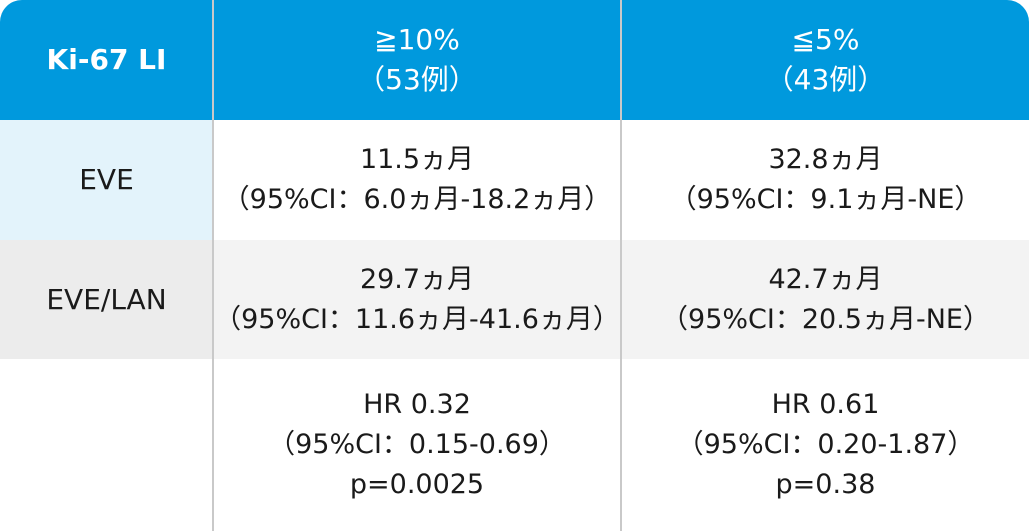  What do you see at coordinates (417, 484) in the screenshot?
I see `row-hr-high-pvalue: p=0.0025` at bounding box center [417, 484].